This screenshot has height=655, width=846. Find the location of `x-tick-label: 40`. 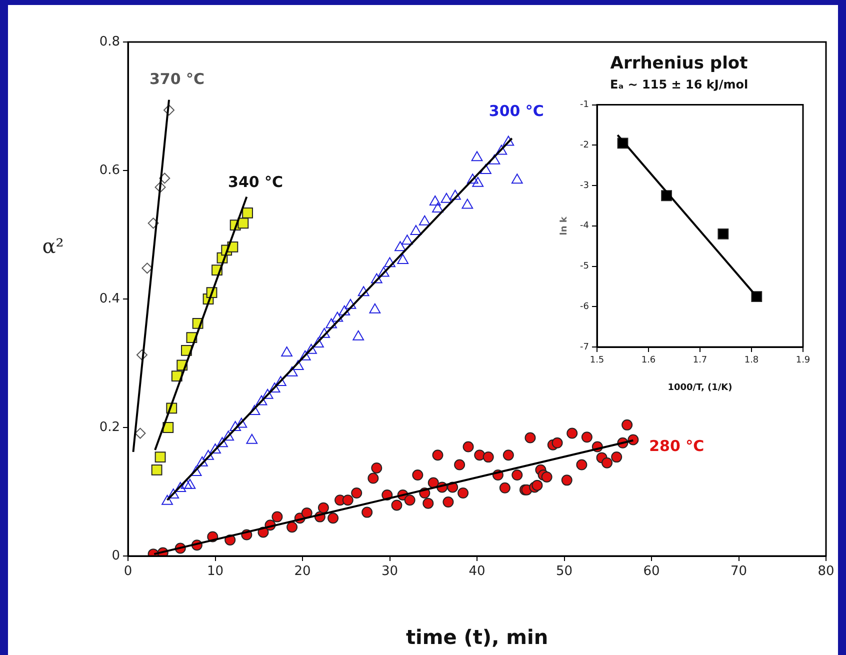

x-tick-label: 40 is located at coordinates (477, 572).